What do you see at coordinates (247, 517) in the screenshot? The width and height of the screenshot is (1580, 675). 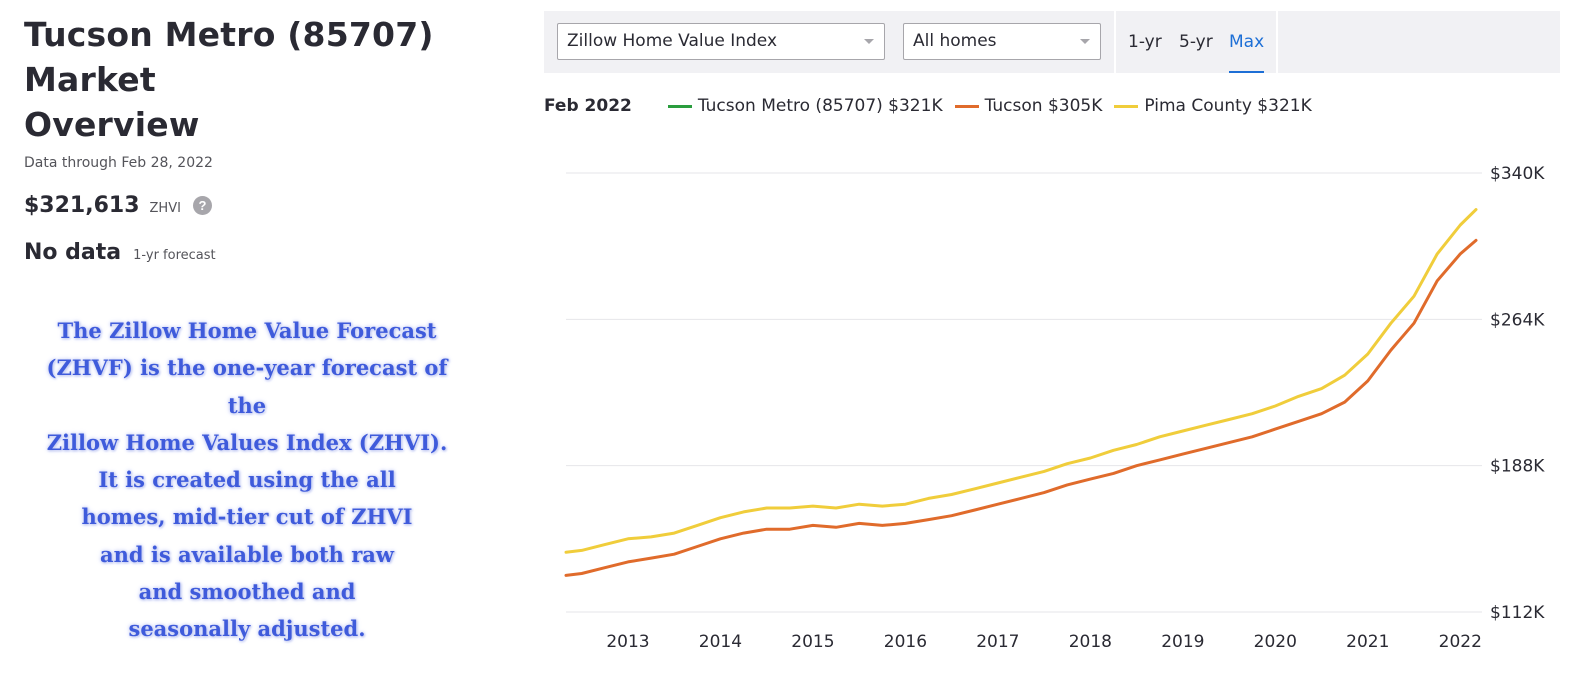 I see `note-line: homes, mid-tier cut of ZHVI` at bounding box center [247, 517].